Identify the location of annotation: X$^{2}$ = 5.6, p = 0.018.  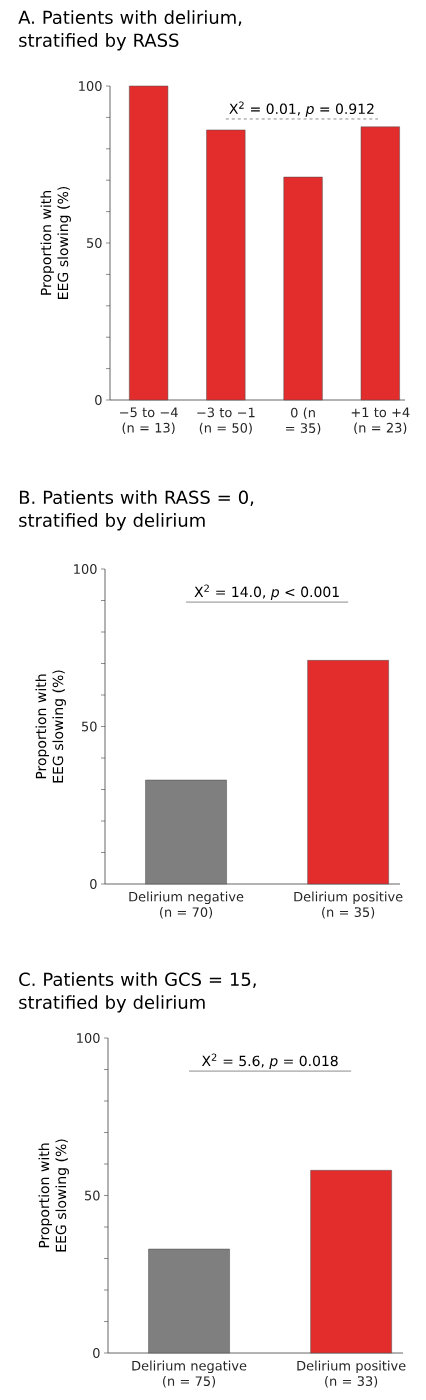
(269, 1061).